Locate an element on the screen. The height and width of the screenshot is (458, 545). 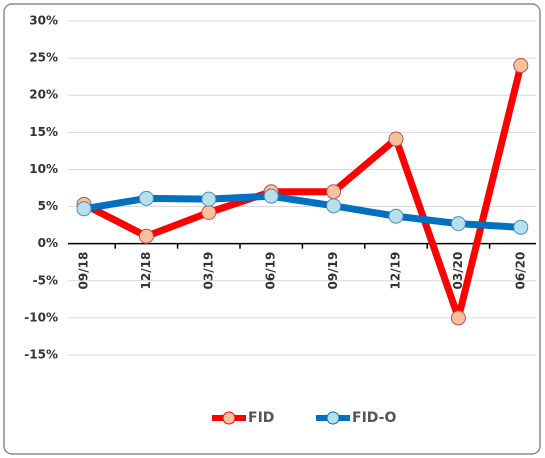
x-tick-label: 03/19 is located at coordinates (208, 271).